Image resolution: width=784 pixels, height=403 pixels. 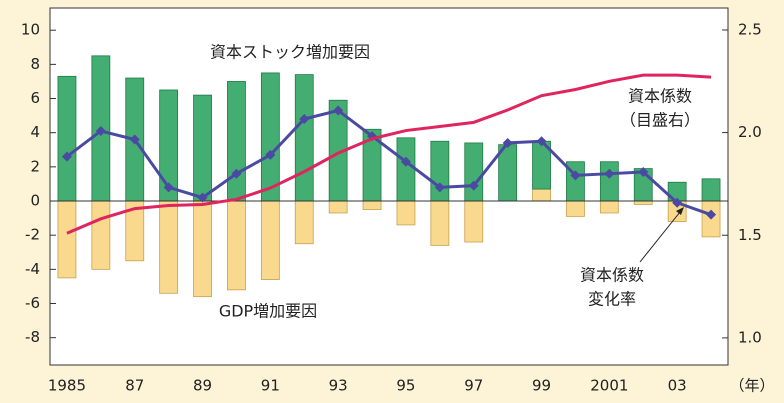 I want to click on y-tick-label: 0, so click(x=35, y=201).